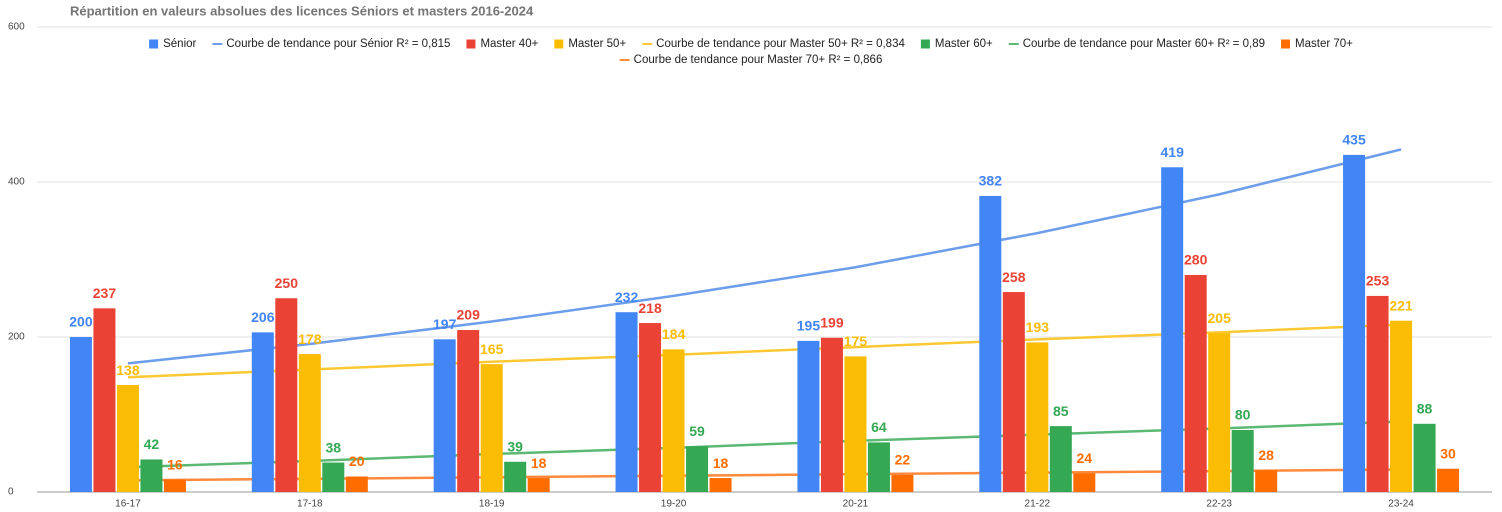 The width and height of the screenshot is (1502, 512). Describe the element at coordinates (357, 461) in the screenshot. I see `data-label: 20` at that location.